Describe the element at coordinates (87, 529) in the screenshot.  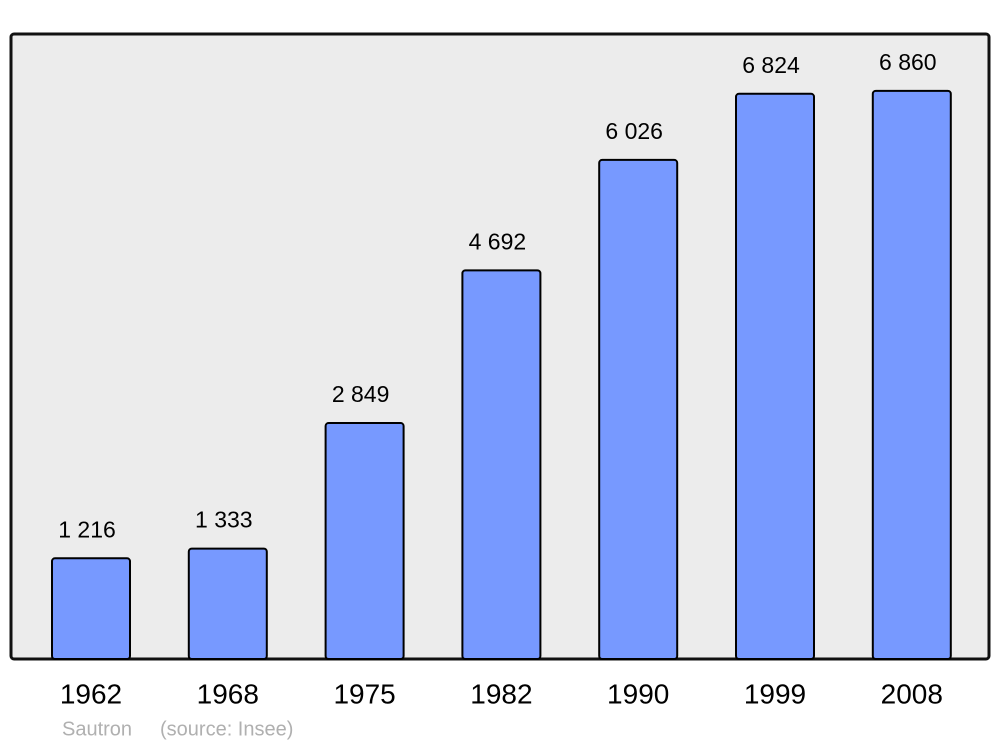
I see `value-label: 1 216` at that location.